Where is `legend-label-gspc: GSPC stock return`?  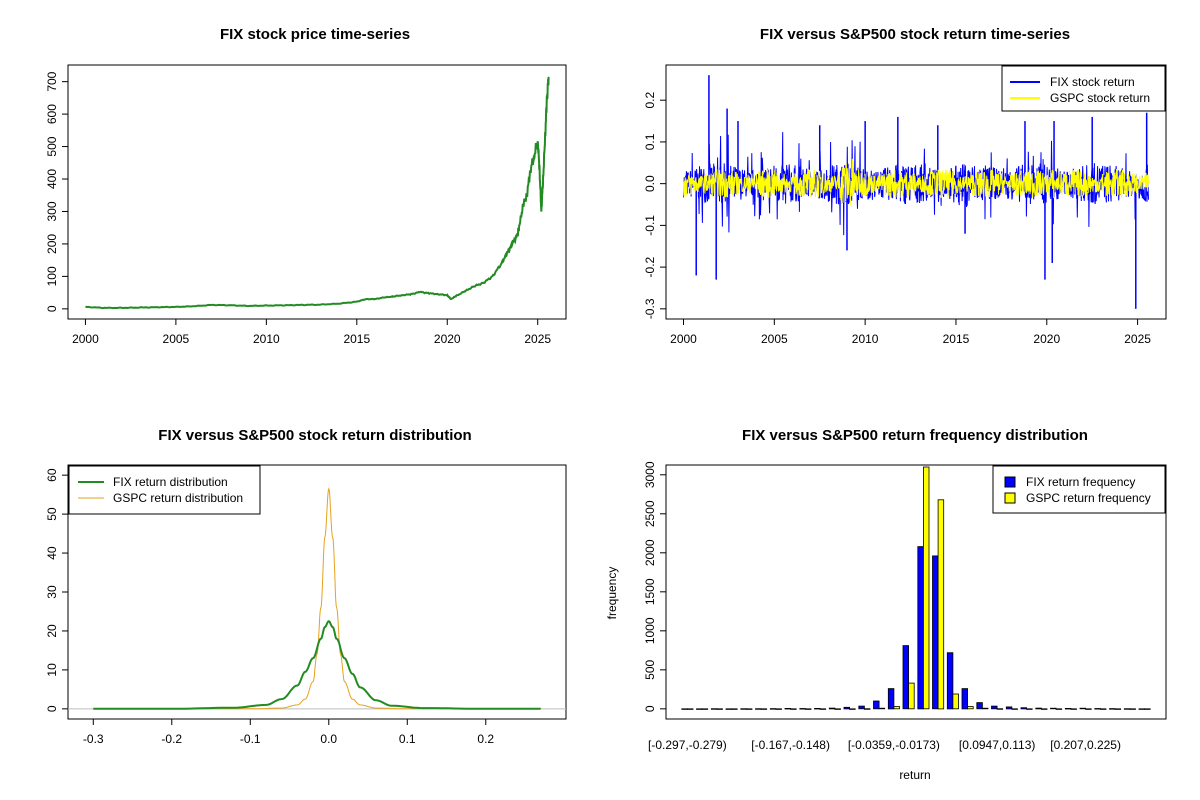 legend-label-gspc: GSPC stock return is located at coordinates (1100, 98).